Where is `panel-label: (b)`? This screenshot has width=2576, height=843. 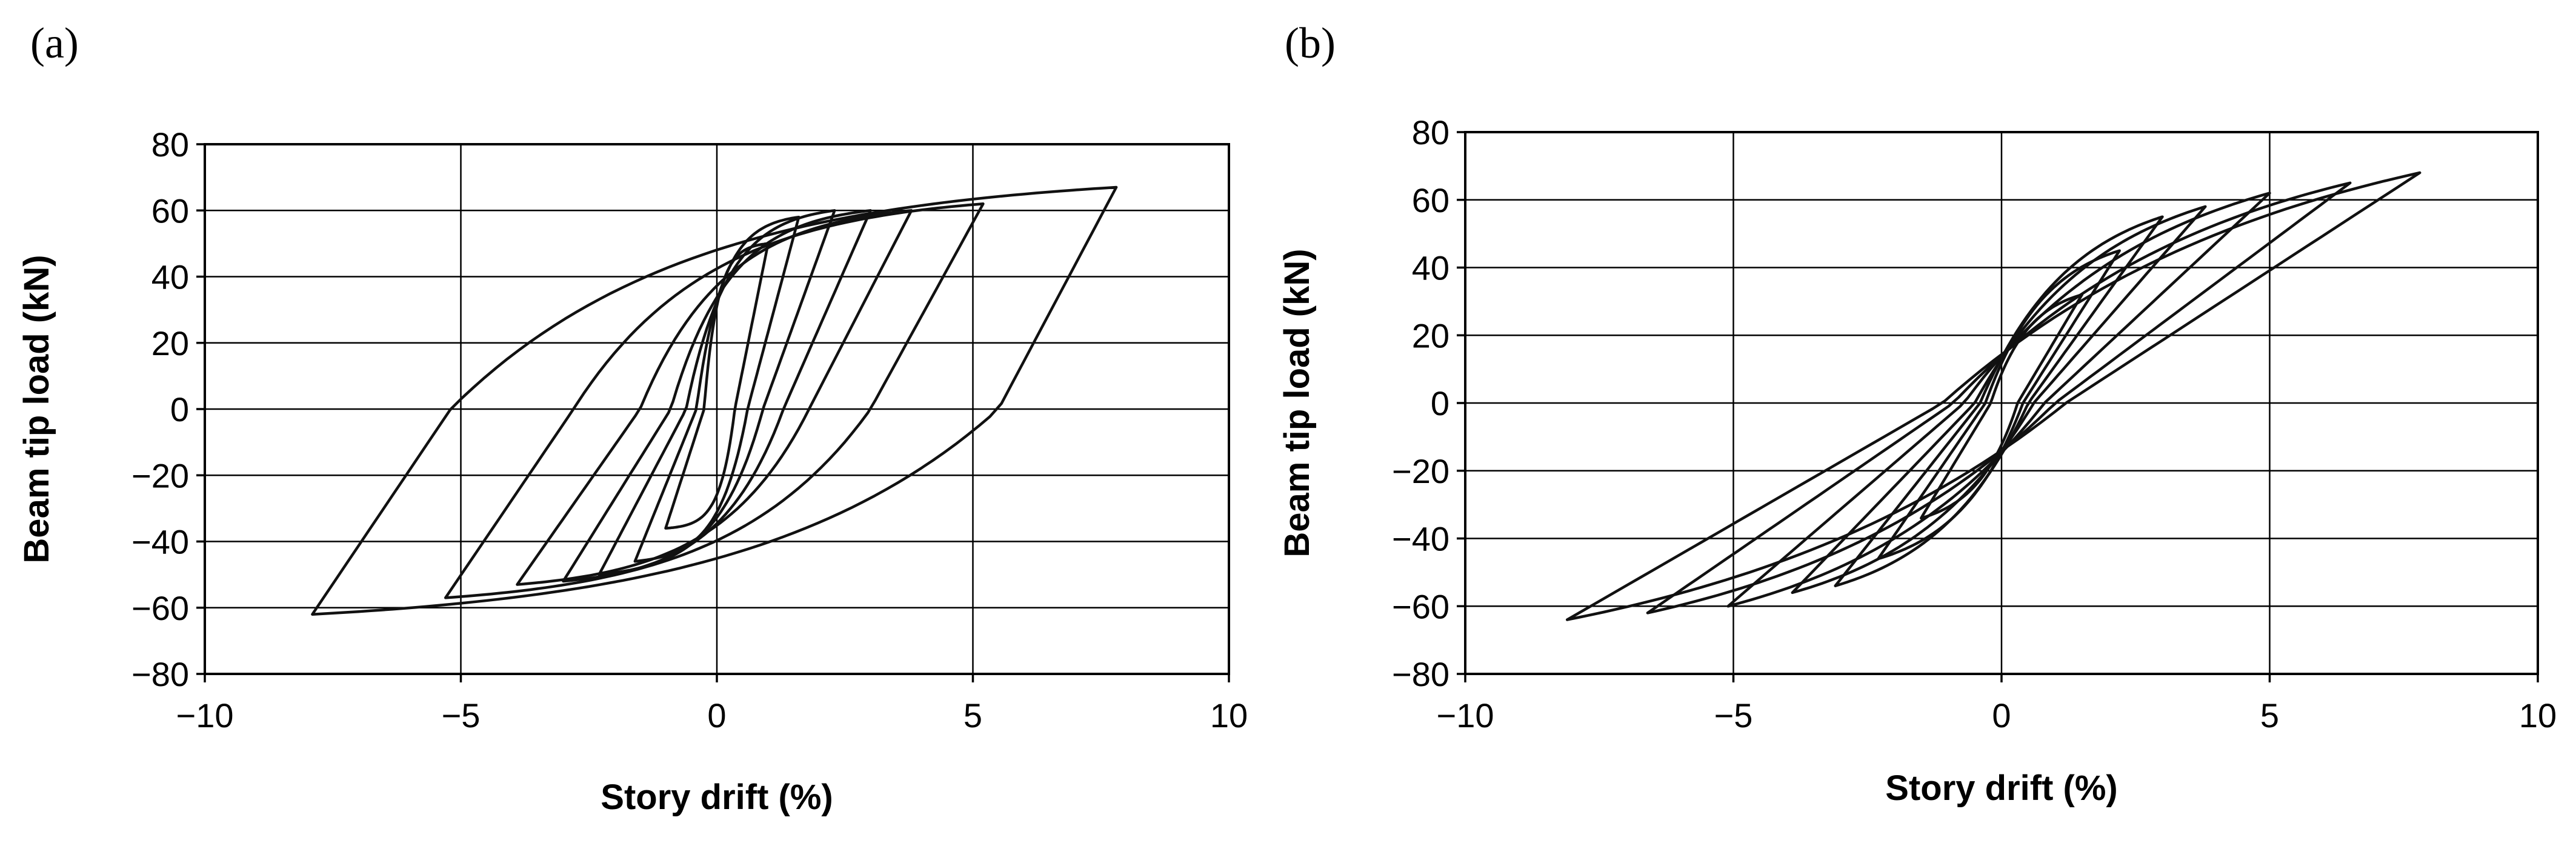
panel-label: (b) is located at coordinates (1310, 43).